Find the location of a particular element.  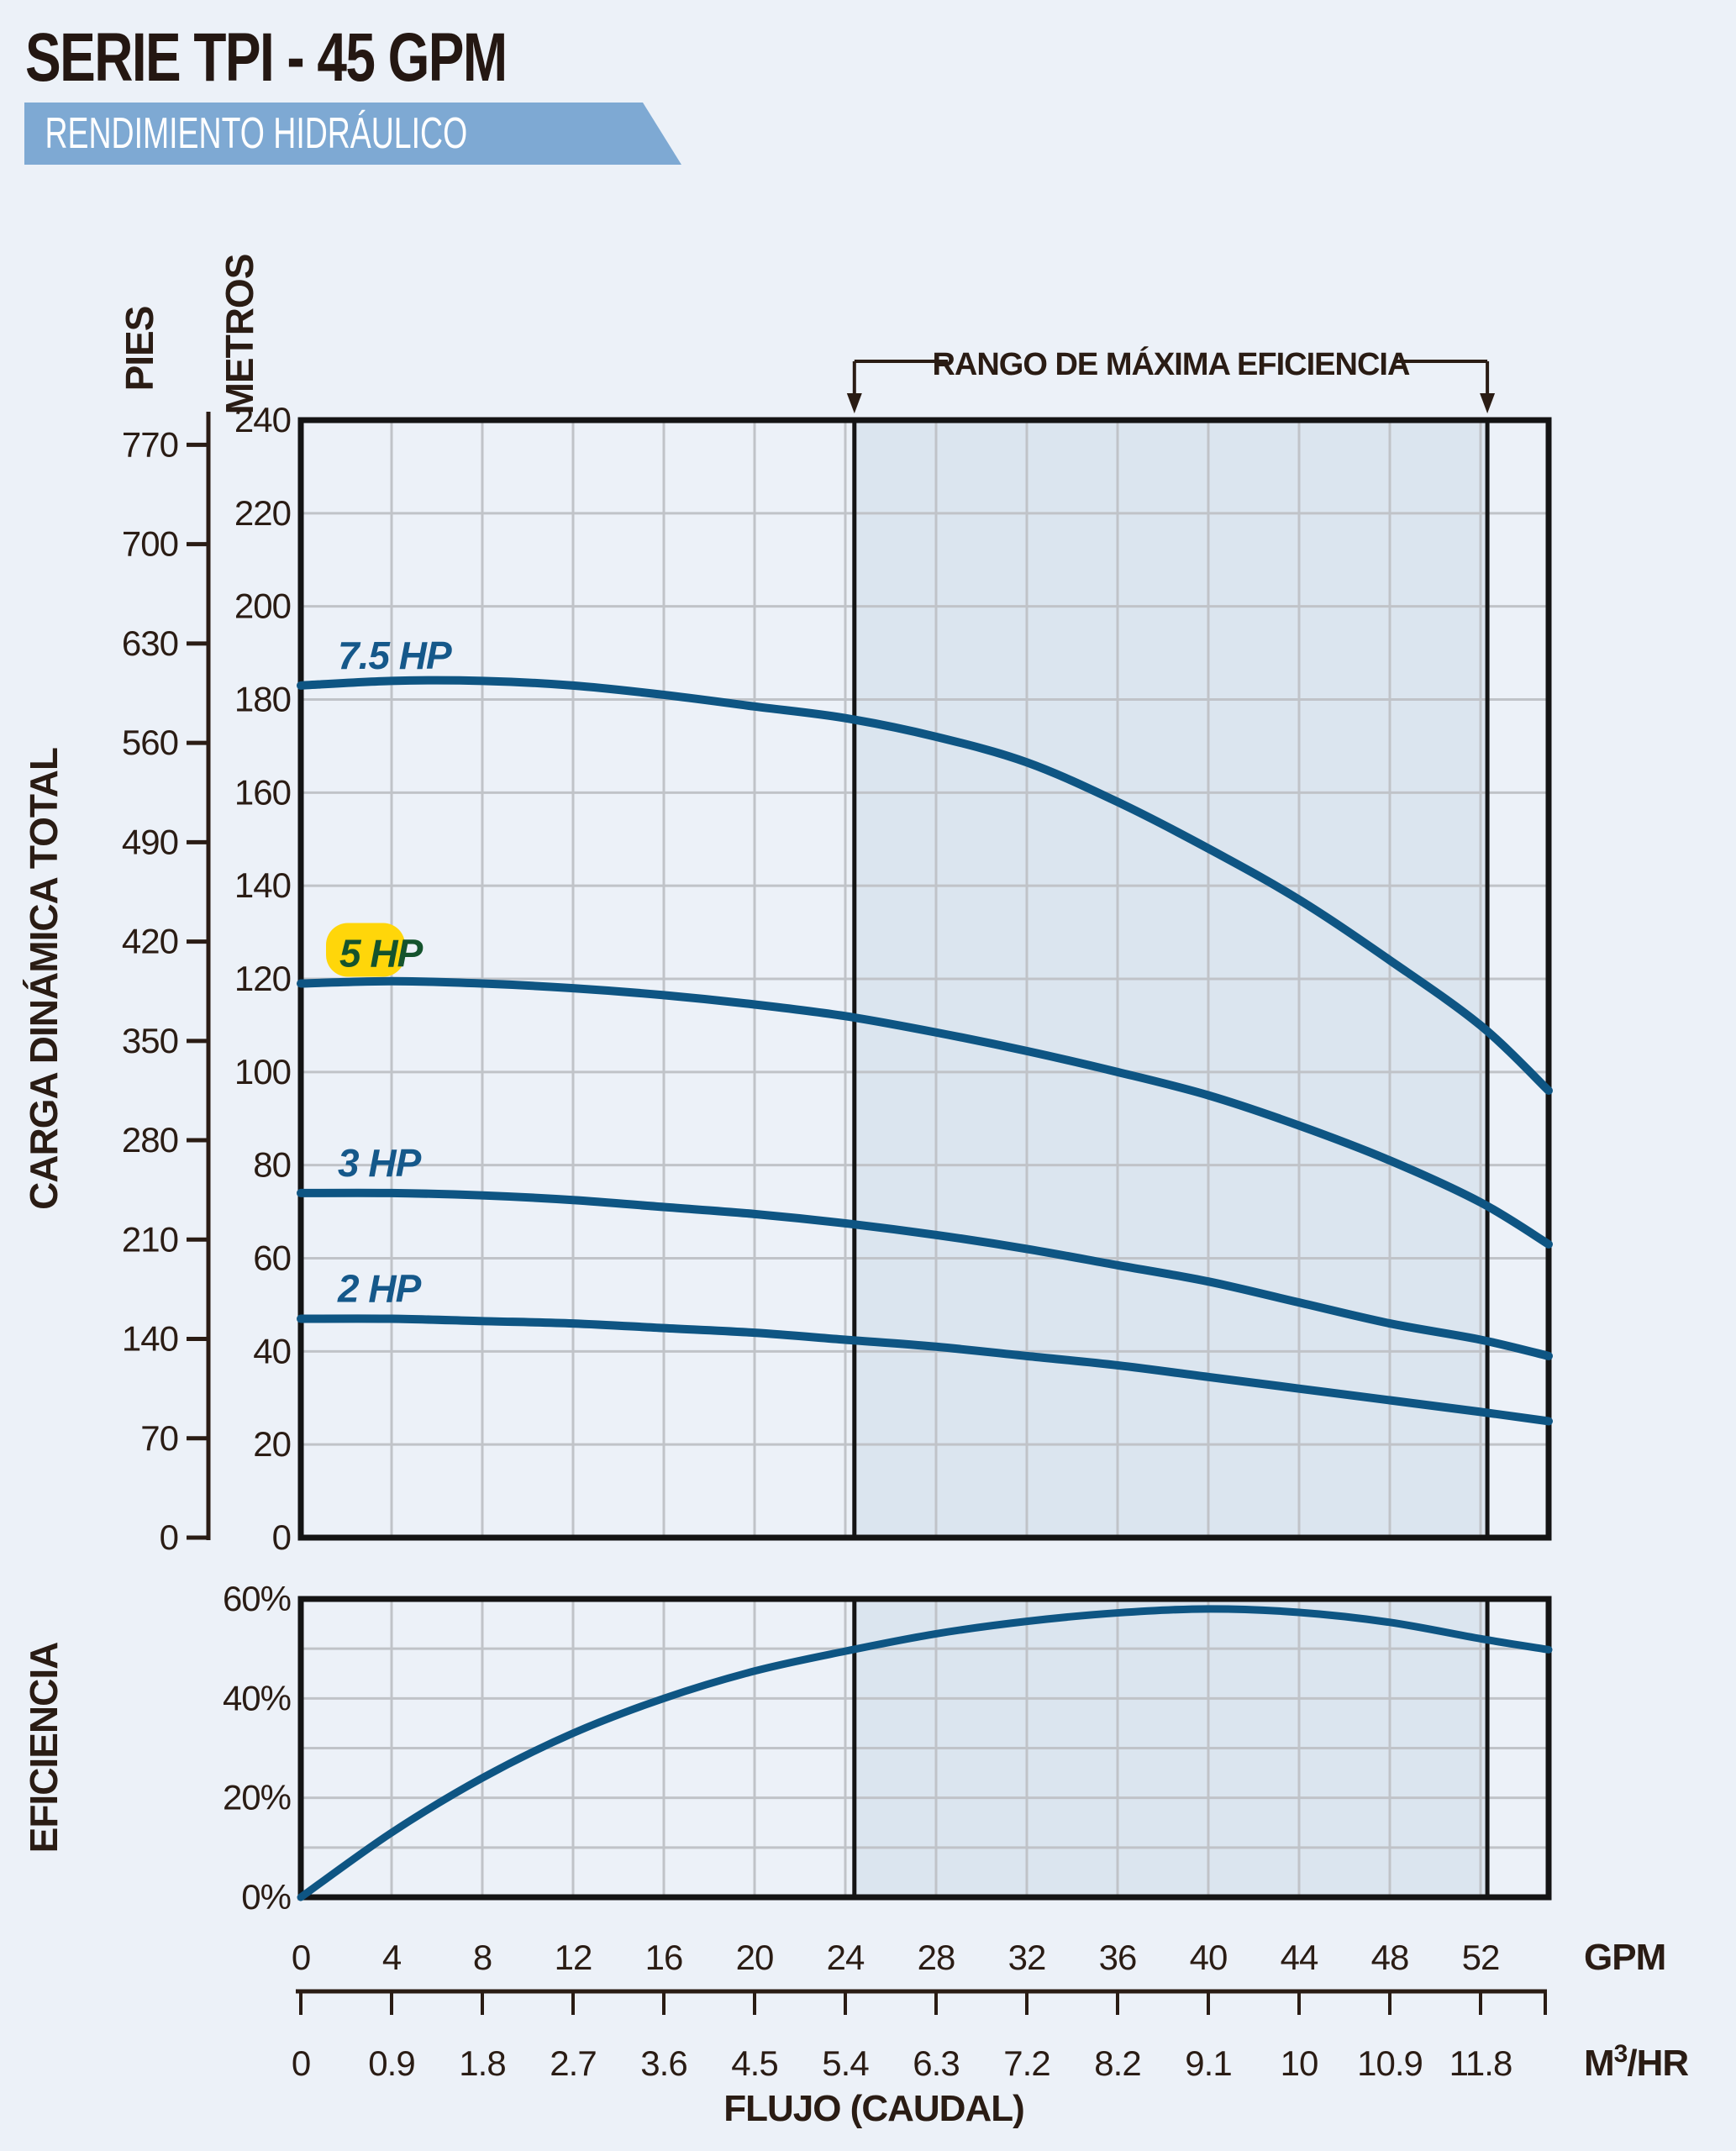

gpm-tick-label: 20 is located at coordinates (755, 1957).